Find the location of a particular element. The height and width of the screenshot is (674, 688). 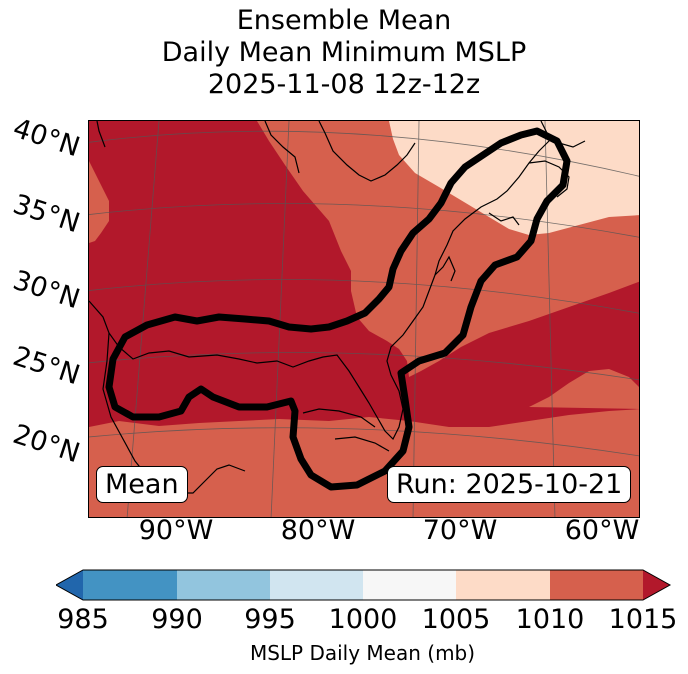

lon-label-60w: 60°W is located at coordinates (602, 530).